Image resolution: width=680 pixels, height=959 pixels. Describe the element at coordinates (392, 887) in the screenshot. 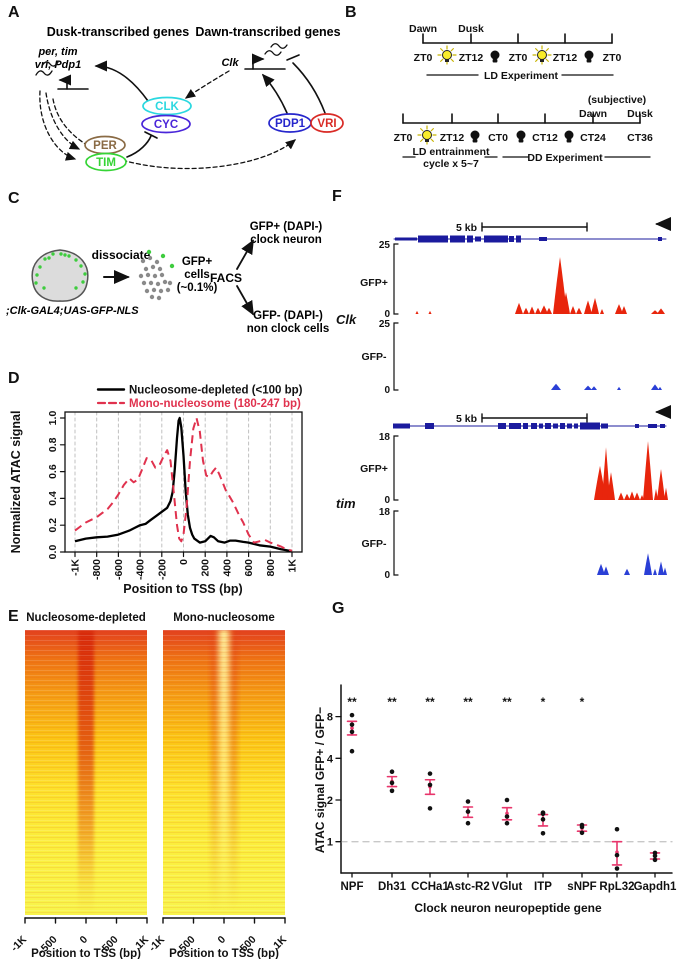

I see `category-label: Dh31` at that location.